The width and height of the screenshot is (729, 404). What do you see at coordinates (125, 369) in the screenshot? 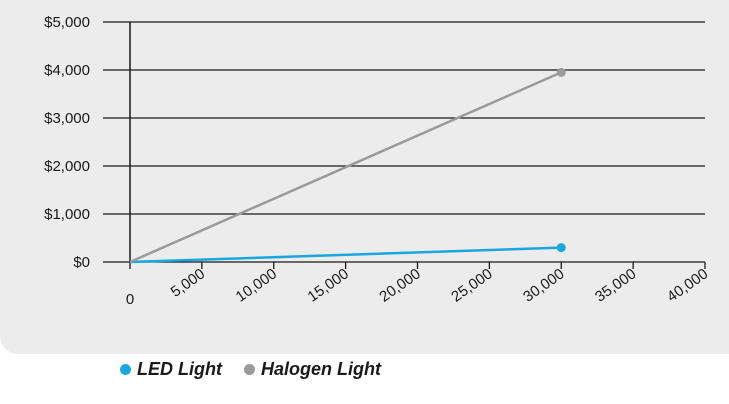
I see `led-legend-dot-icon` at bounding box center [125, 369].